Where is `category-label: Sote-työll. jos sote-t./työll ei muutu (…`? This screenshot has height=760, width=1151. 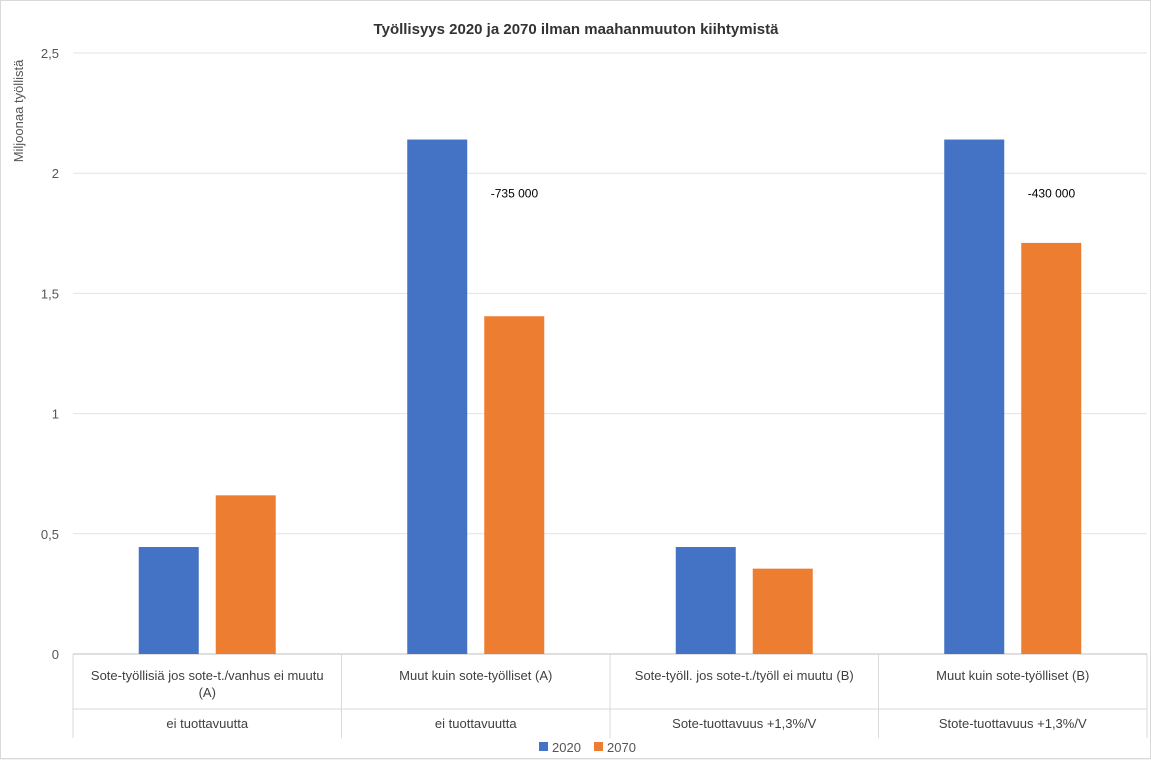
category-label: Sote-työll. jos sote-t./työll ei muutu (… is located at coordinates (744, 675).